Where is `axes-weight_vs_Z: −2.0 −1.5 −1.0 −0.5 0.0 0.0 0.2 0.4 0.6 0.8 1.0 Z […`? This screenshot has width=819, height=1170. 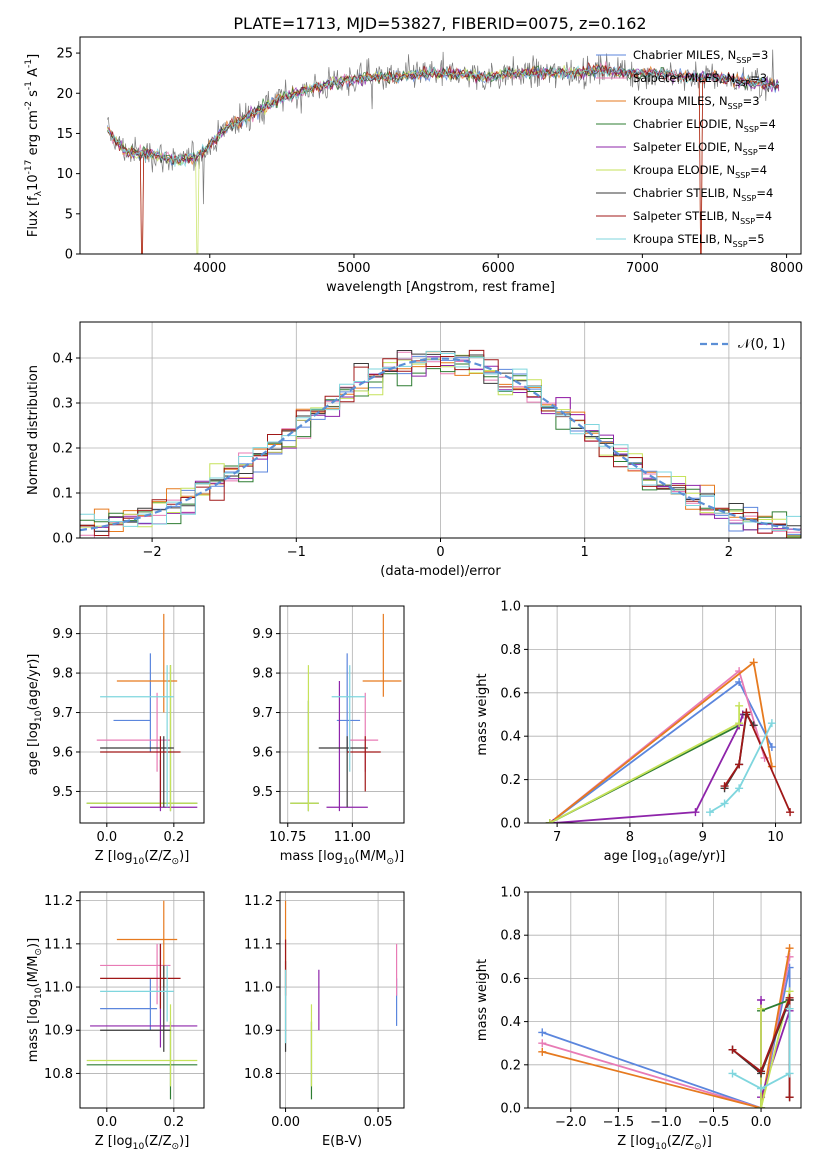
axes-weight_vs_Z: −2.0 −1.5 −1.0 −0.5 0.0 0.0 0.2 0.4 0.6 0.8 1.0 Z [… is located at coordinates (638, 1019).